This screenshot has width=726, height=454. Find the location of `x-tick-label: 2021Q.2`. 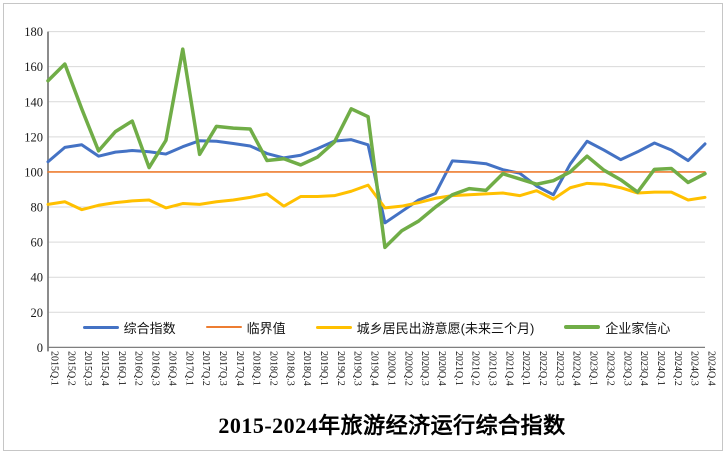

x-tick-label: 2021Q.2 is located at coordinates (475, 368).